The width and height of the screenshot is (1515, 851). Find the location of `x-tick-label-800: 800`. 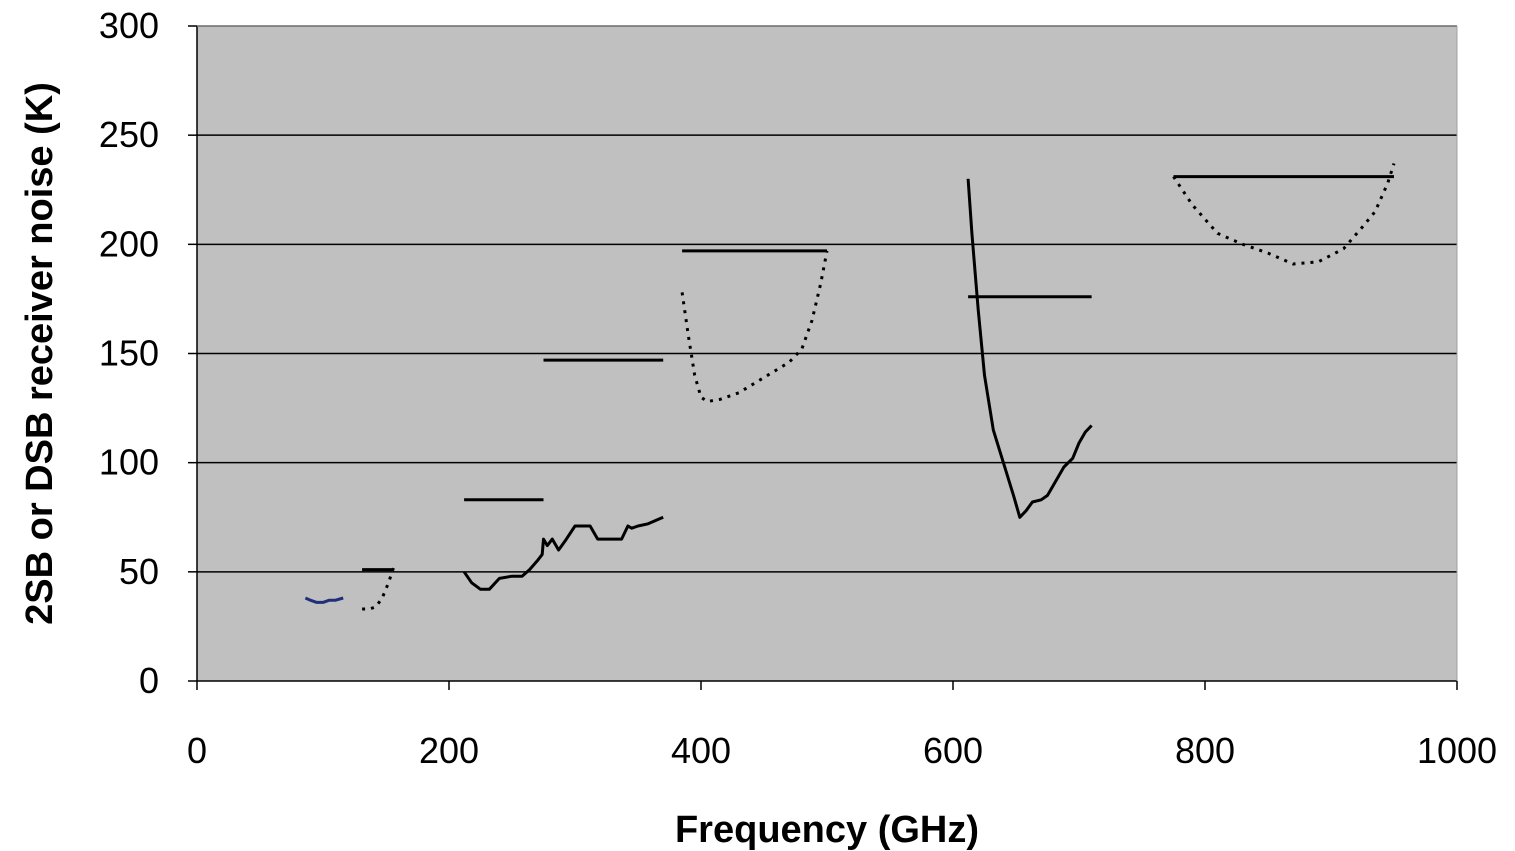

x-tick-label-800: 800 is located at coordinates (1205, 750).